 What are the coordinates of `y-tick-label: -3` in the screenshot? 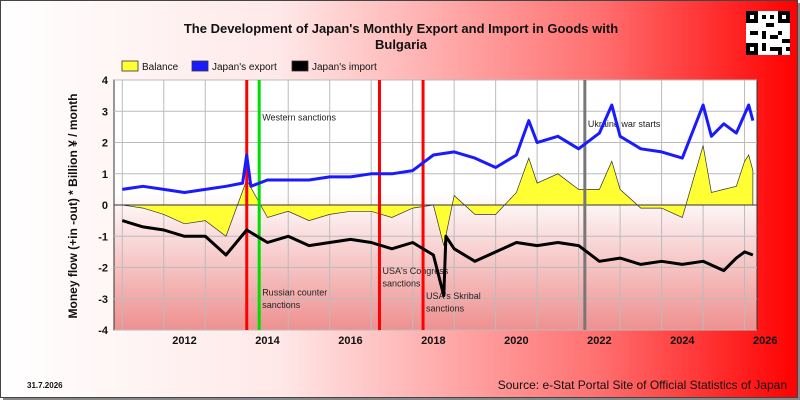 It's located at (103, 300).